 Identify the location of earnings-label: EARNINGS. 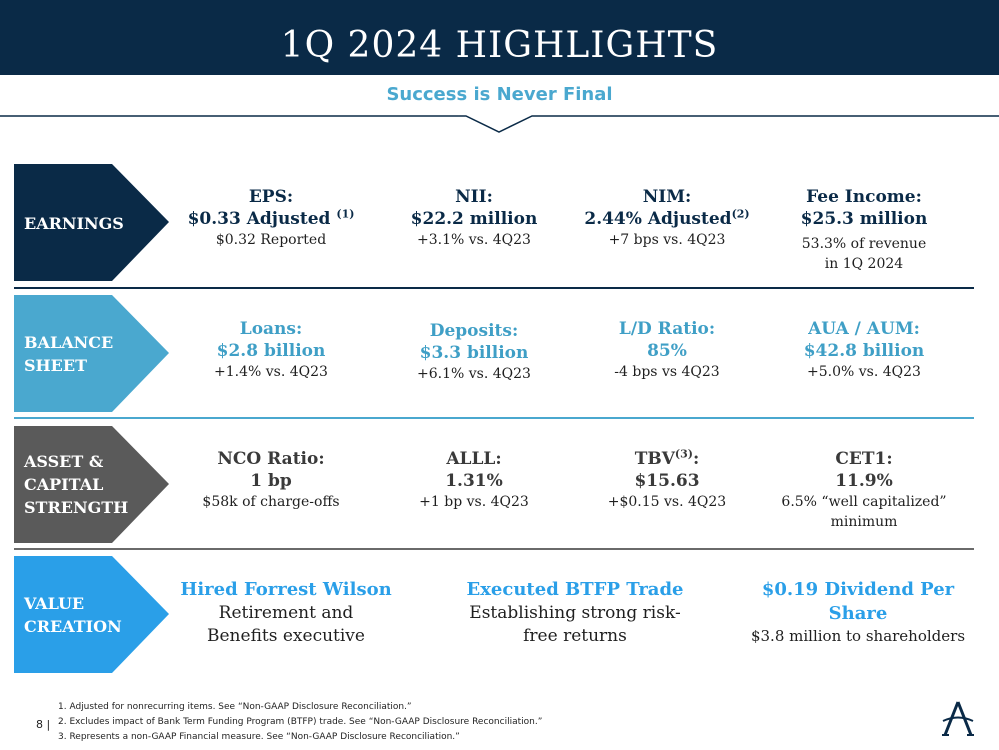
(74, 223).